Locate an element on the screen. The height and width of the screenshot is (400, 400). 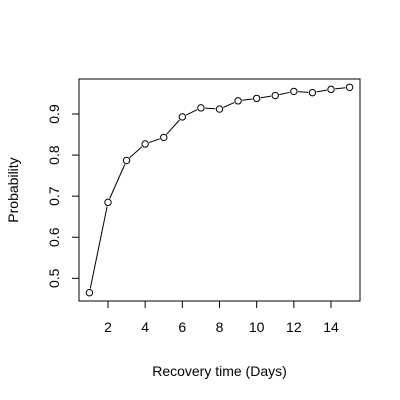
y-axis-title: Probability is located at coordinates (13, 189).